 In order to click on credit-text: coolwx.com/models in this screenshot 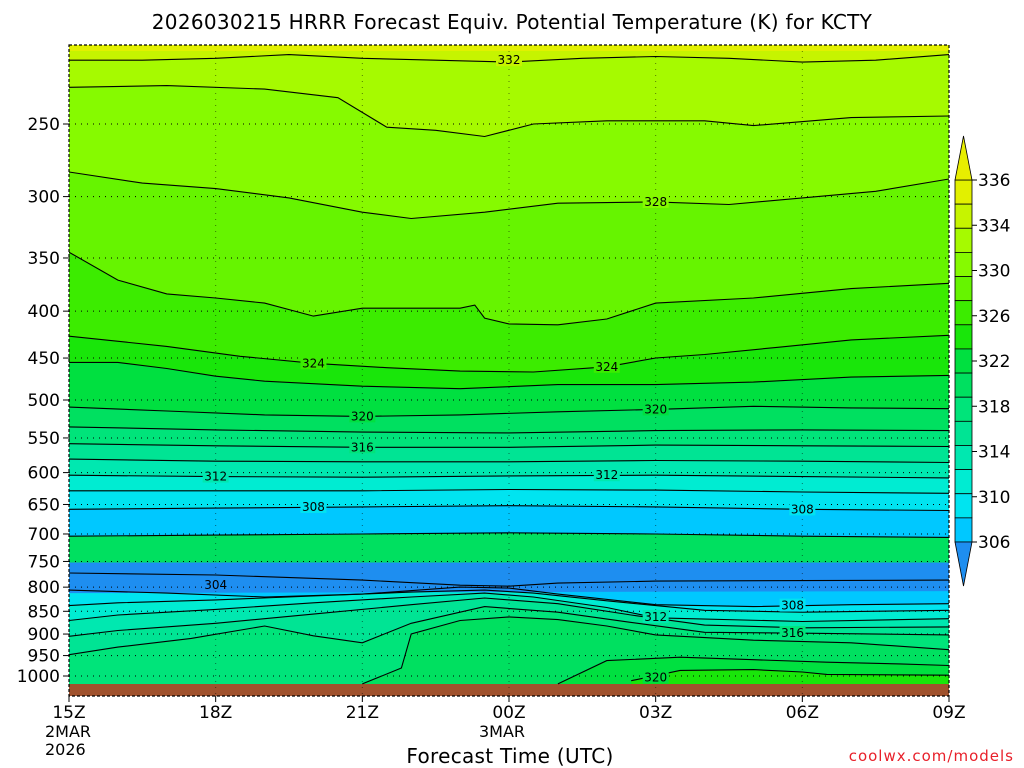, I will do `click(931, 756)`.